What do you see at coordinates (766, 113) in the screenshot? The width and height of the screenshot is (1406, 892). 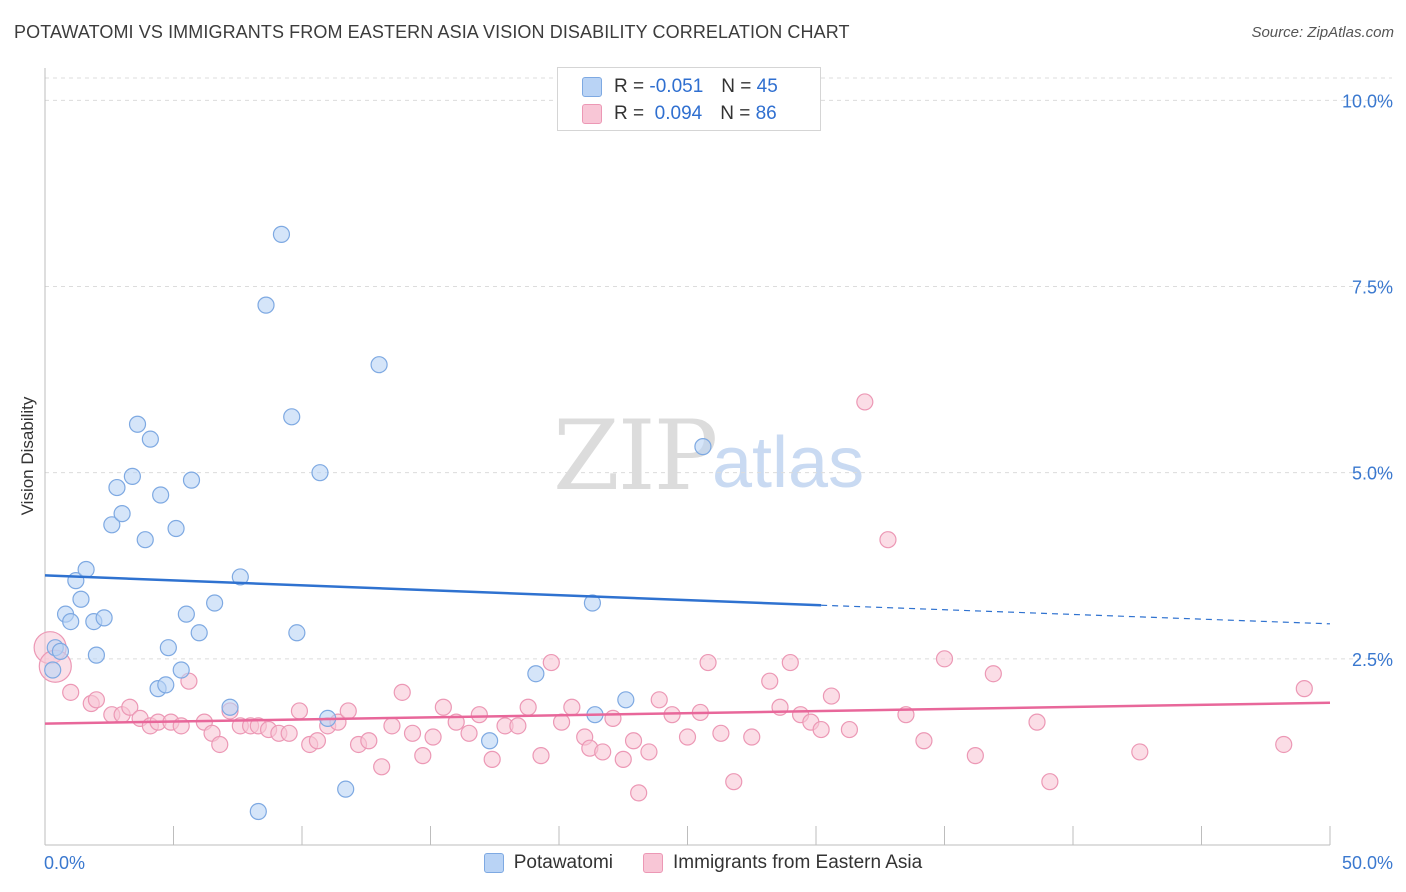 I see `legend-n-value: 86` at bounding box center [766, 113].